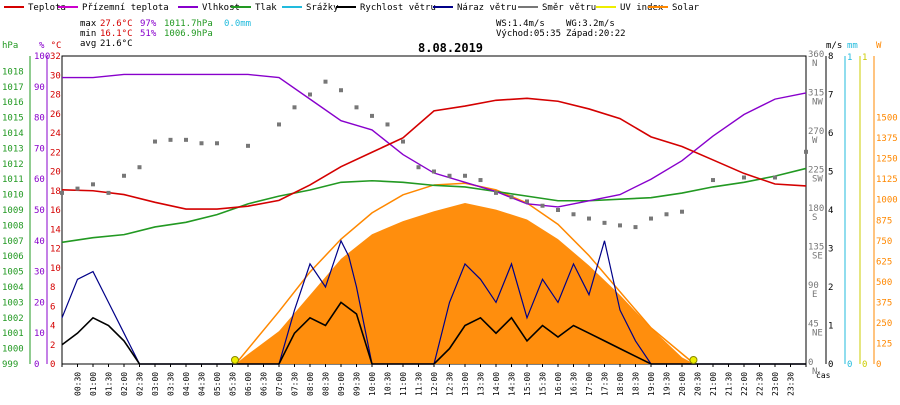  Describe the element at coordinates (202, 384) in the screenshot. I see `time-tick-label: 04:30` at that location.